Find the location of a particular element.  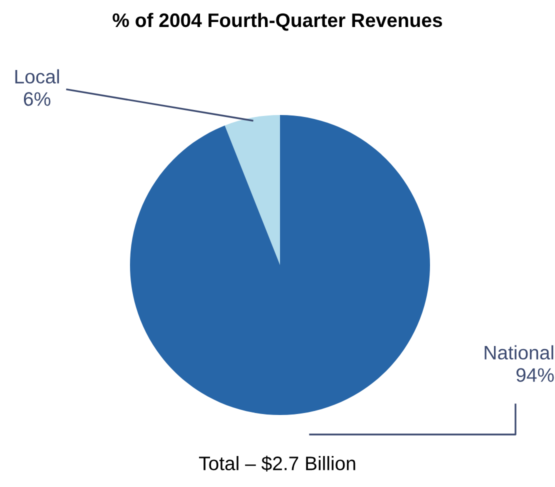

chart-title: % of 2004 Fourth-Quarter Revenues is located at coordinates (277, 21).